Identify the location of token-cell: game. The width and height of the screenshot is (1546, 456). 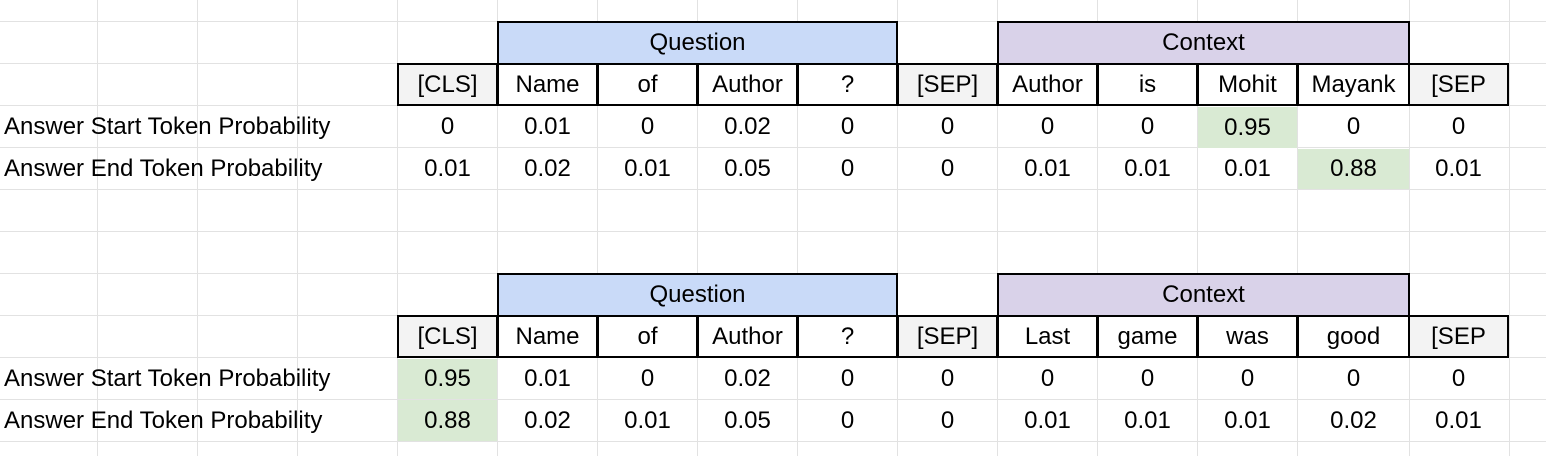
(1147, 336).